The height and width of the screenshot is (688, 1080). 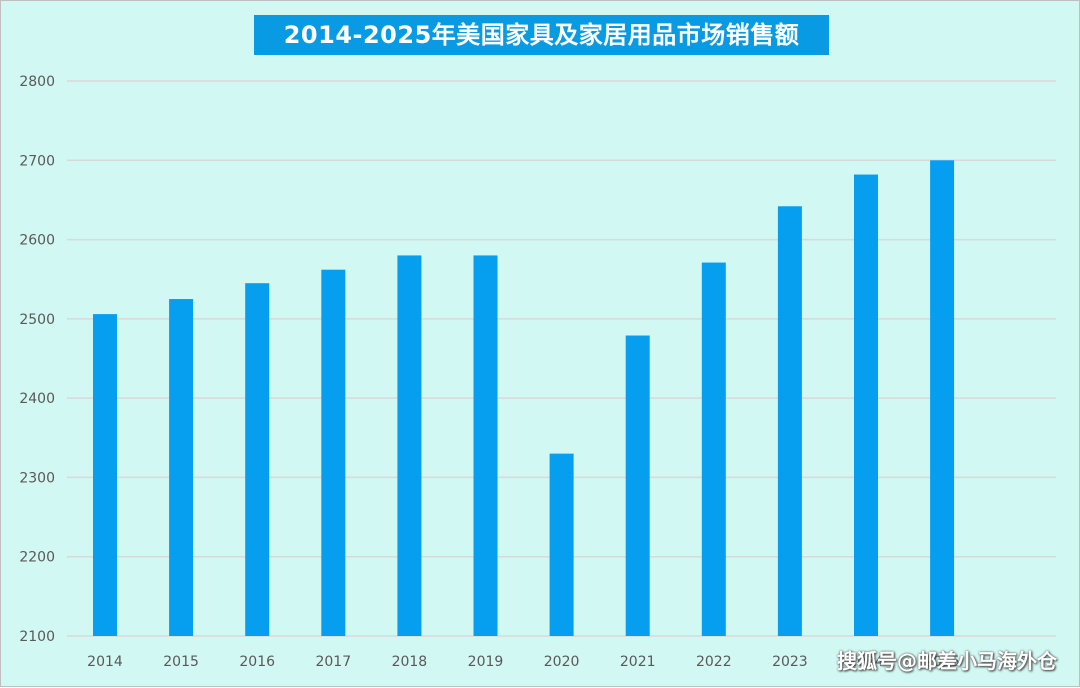 I want to click on y-tick-label: 2700, so click(x=37, y=161).